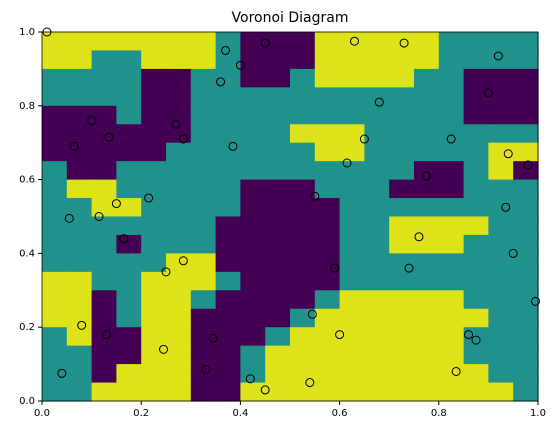  Describe the element at coordinates (290, 18) in the screenshot. I see `chart-title: Voronoi Diagram` at that location.